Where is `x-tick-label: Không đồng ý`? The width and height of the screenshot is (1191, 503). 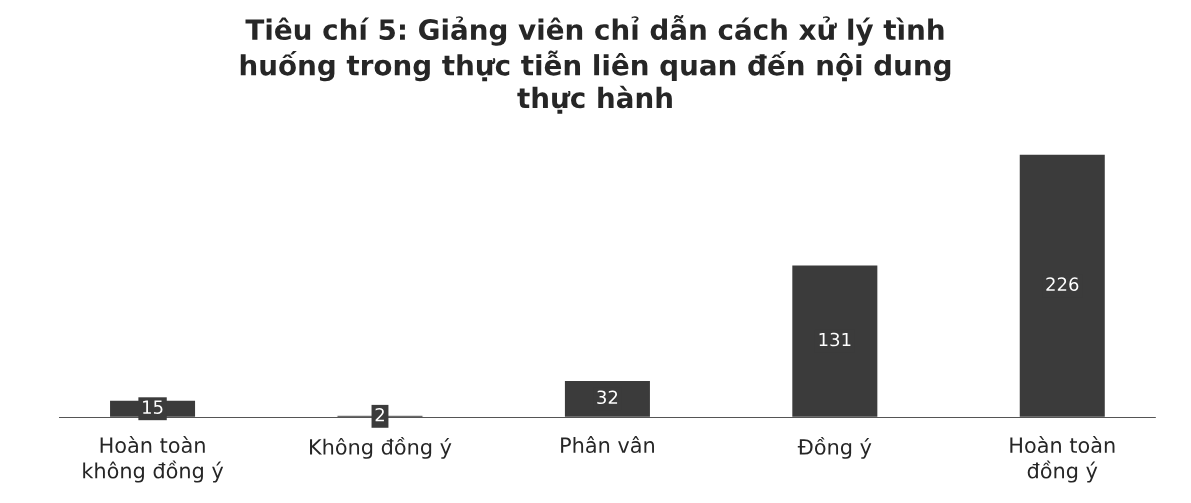
x-tick-label: Không đồng ý is located at coordinates (381, 447).